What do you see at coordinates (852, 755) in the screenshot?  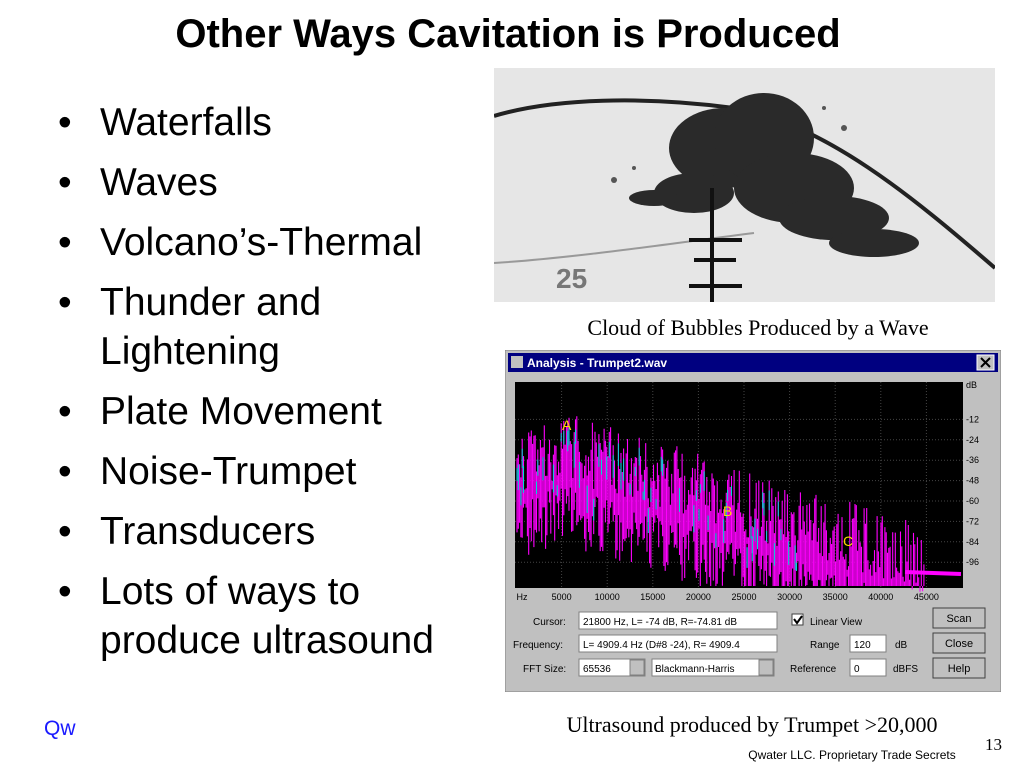 I see `footer-notice: Qwater LLC. Proprietary Trade Secrets` at bounding box center [852, 755].